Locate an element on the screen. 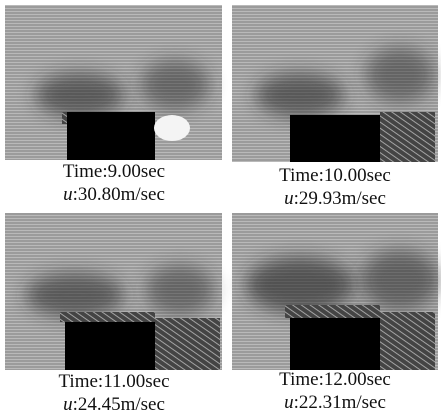 This screenshot has height=419, width=441. caption: Time:9.00sec u:30.80m/sec is located at coordinates (114, 183).